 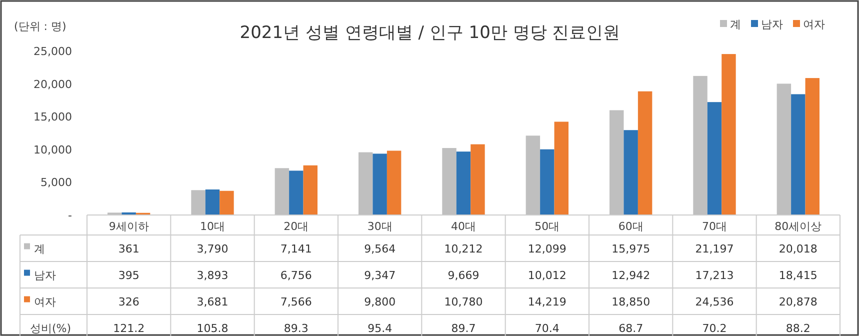 I want to click on text: 121.2, so click(x=129, y=328).